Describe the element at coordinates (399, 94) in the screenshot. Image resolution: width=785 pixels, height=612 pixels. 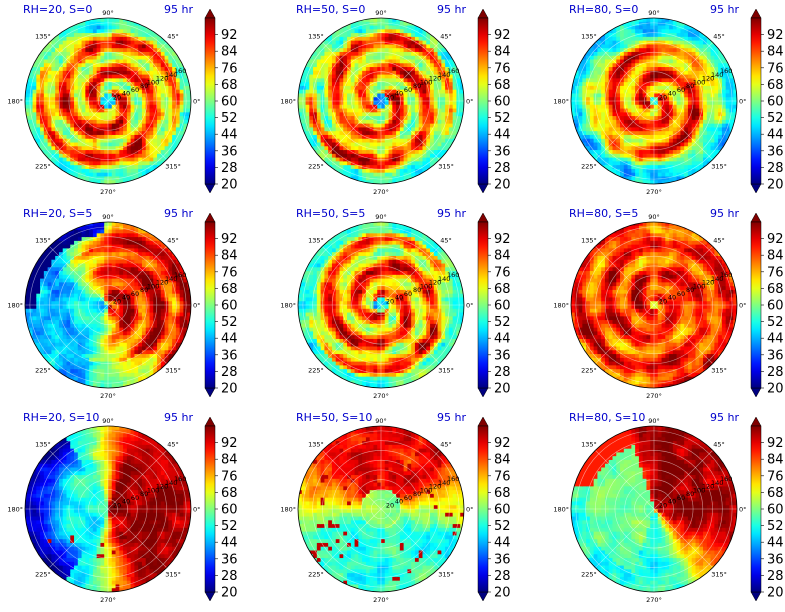
I see `radial-tick-label: 40` at that location.